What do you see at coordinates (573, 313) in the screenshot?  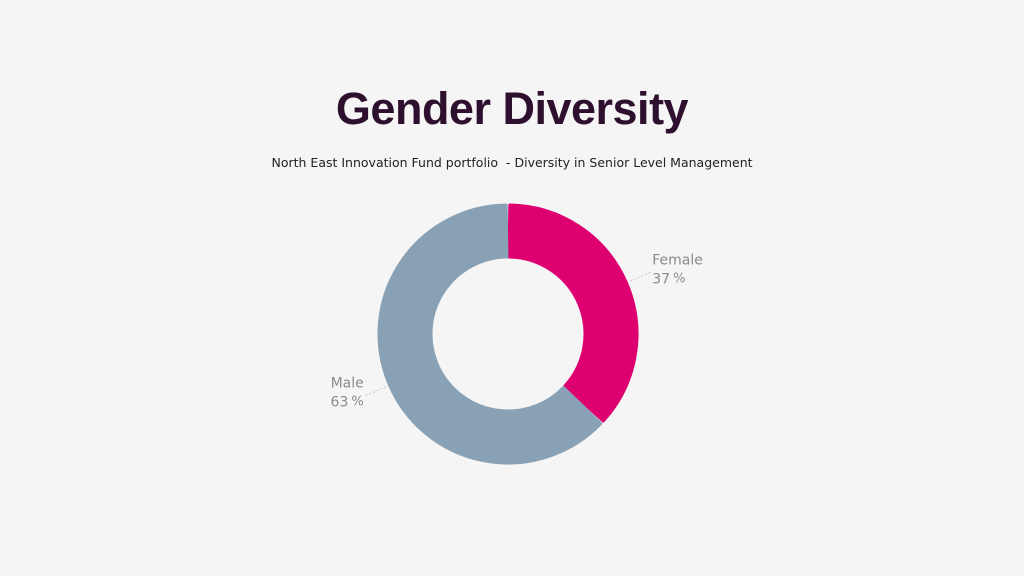 I see `slice-female` at bounding box center [573, 313].